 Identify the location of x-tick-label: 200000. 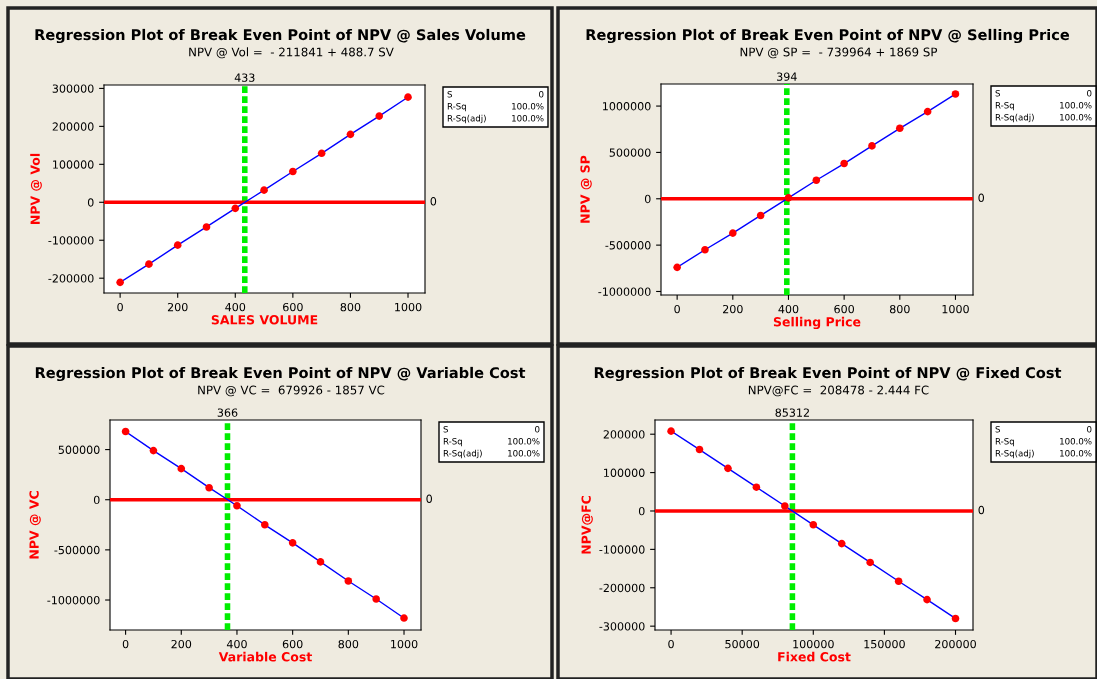
(955, 644).